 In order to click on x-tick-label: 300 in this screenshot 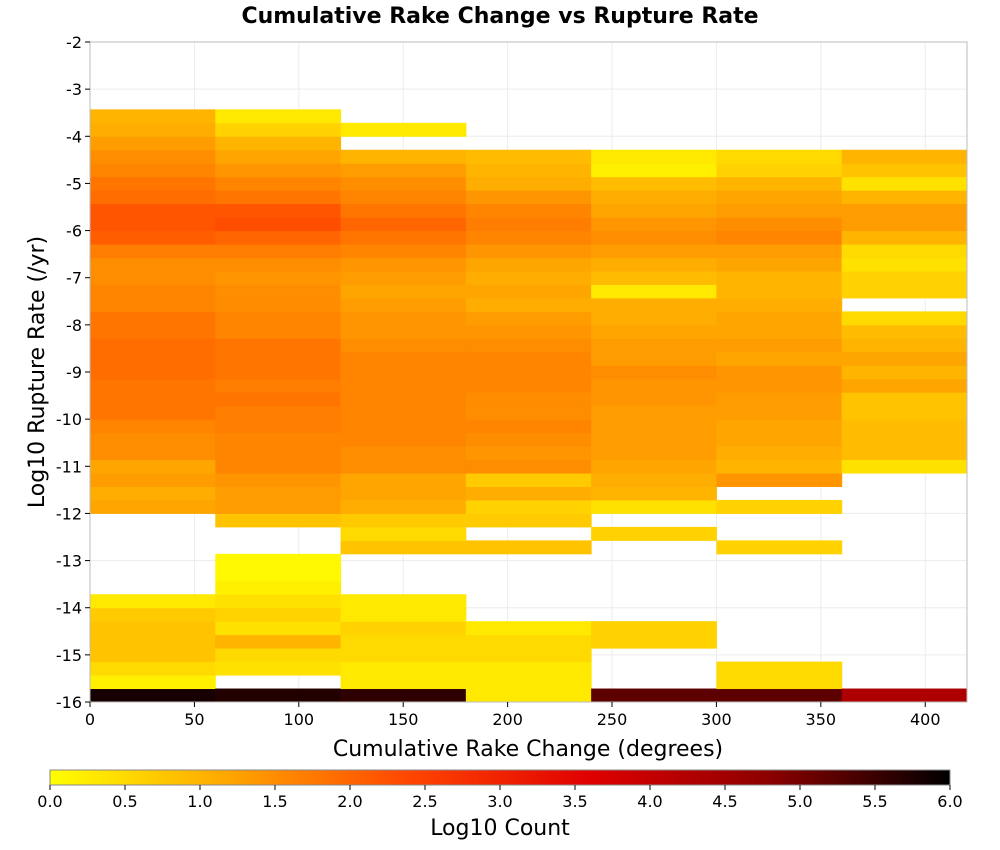, I will do `click(716, 719)`.